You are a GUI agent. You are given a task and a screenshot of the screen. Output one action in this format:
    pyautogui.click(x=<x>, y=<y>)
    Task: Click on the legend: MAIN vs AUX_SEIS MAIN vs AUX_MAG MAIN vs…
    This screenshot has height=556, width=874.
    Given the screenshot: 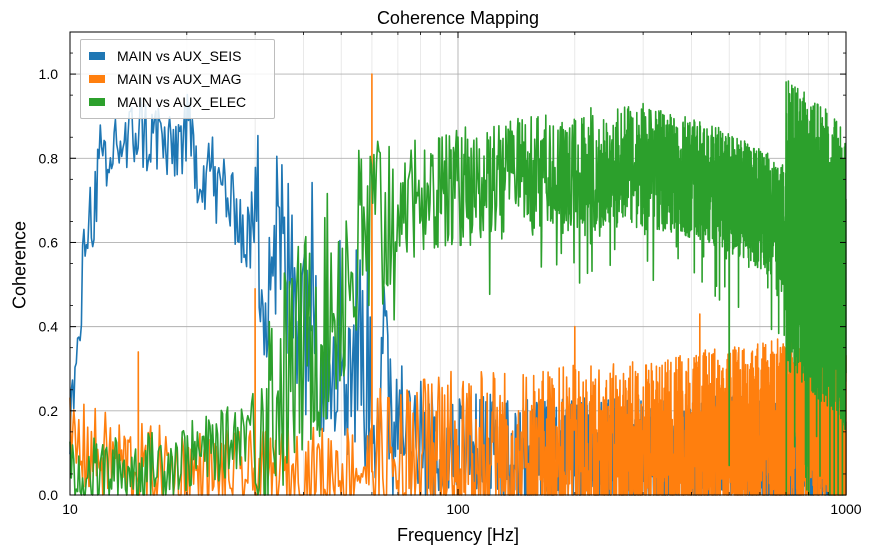 What is the action you would take?
    pyautogui.click(x=177, y=79)
    